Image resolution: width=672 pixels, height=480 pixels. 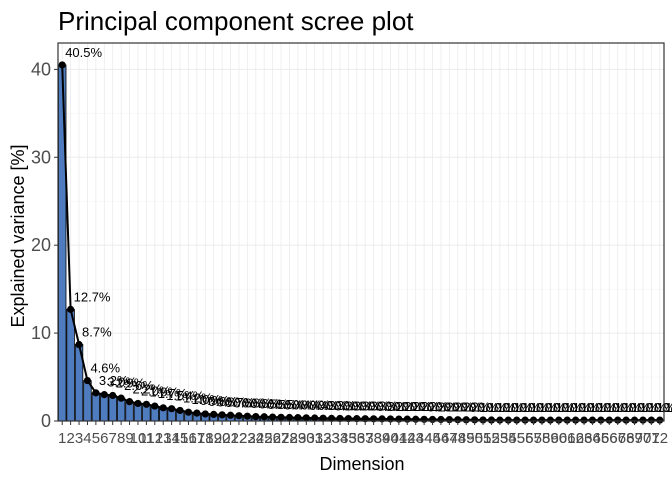 What do you see at coordinates (79, 438) in the screenshot?
I see `x-tick-label: 3` at bounding box center [79, 438].